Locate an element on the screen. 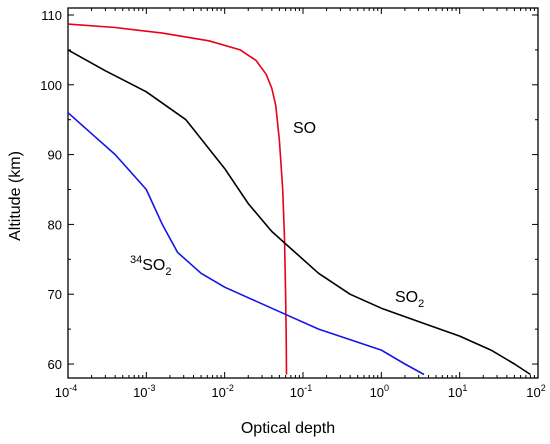 The image size is (550, 444). x-tick-label: 10² is located at coordinates (535, 391).